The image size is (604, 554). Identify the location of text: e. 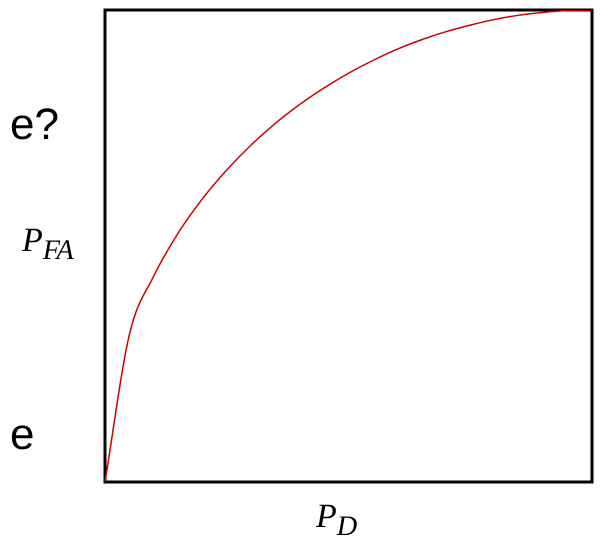
(22, 435).